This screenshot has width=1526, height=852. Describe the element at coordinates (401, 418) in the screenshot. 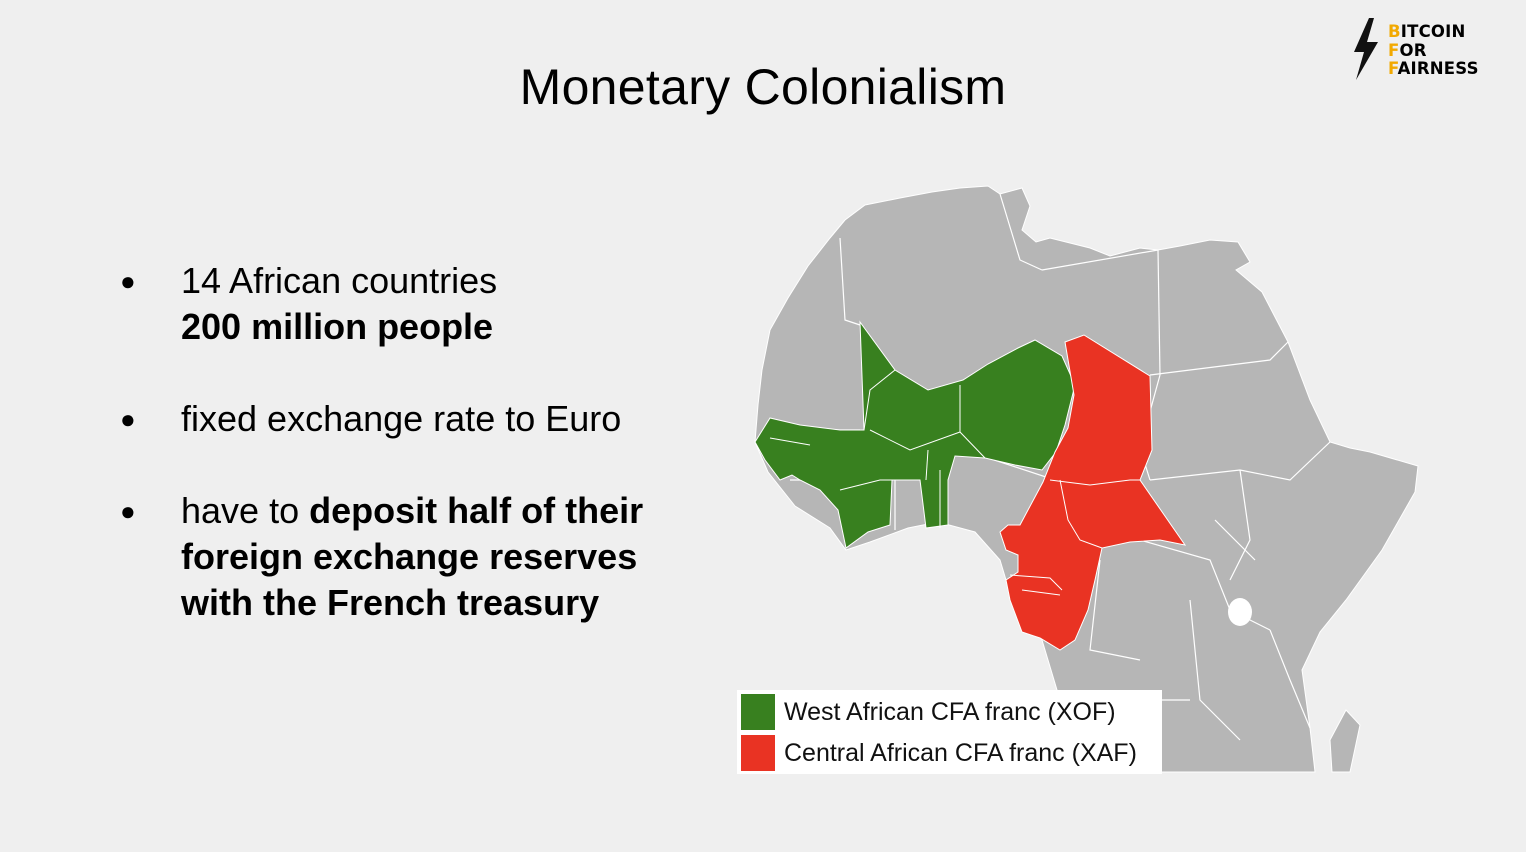

I see `bullet-text: fixed exchange rate to Euro` at that location.